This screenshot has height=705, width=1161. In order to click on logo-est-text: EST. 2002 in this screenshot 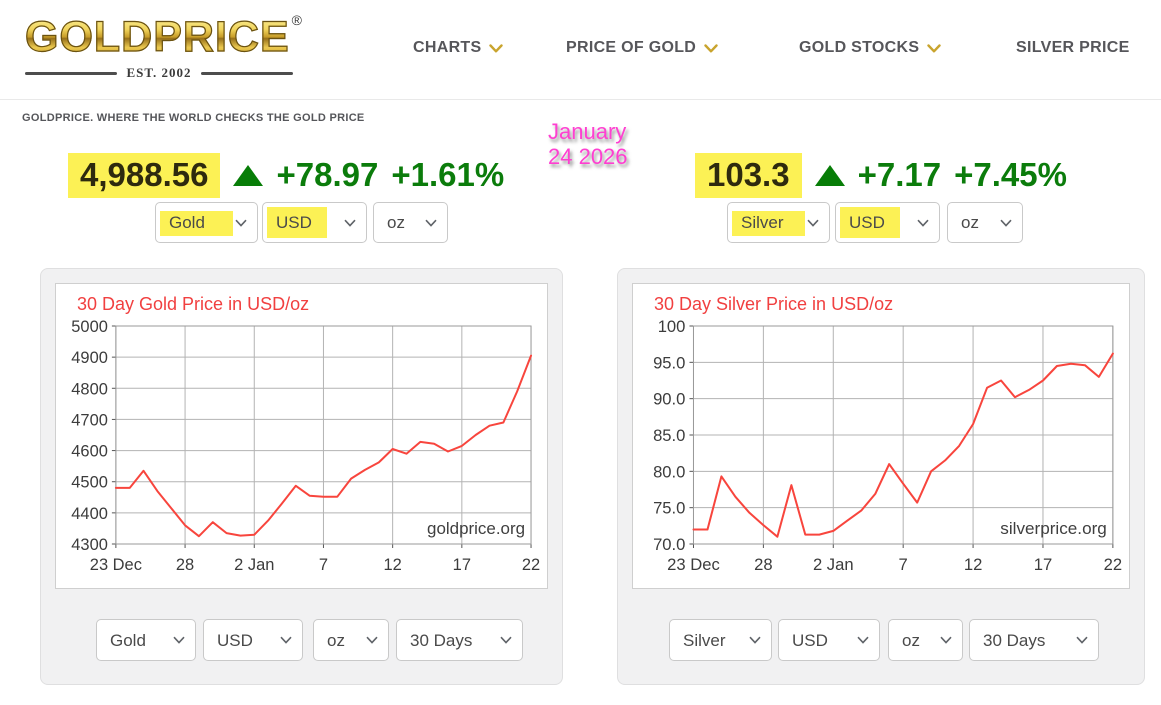, I will do `click(159, 72)`.